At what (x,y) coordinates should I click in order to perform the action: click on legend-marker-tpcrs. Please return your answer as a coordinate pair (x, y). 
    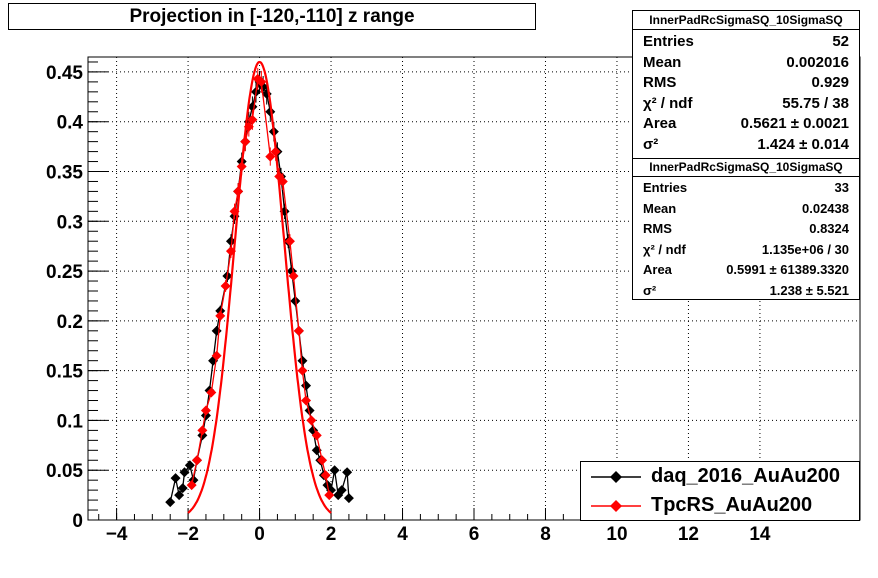
    Looking at the image, I should click on (616, 506).